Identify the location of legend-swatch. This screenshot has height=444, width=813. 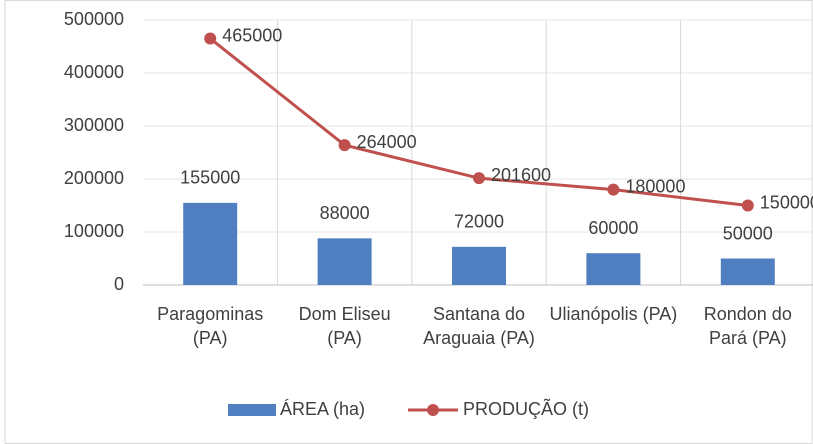
(252, 410).